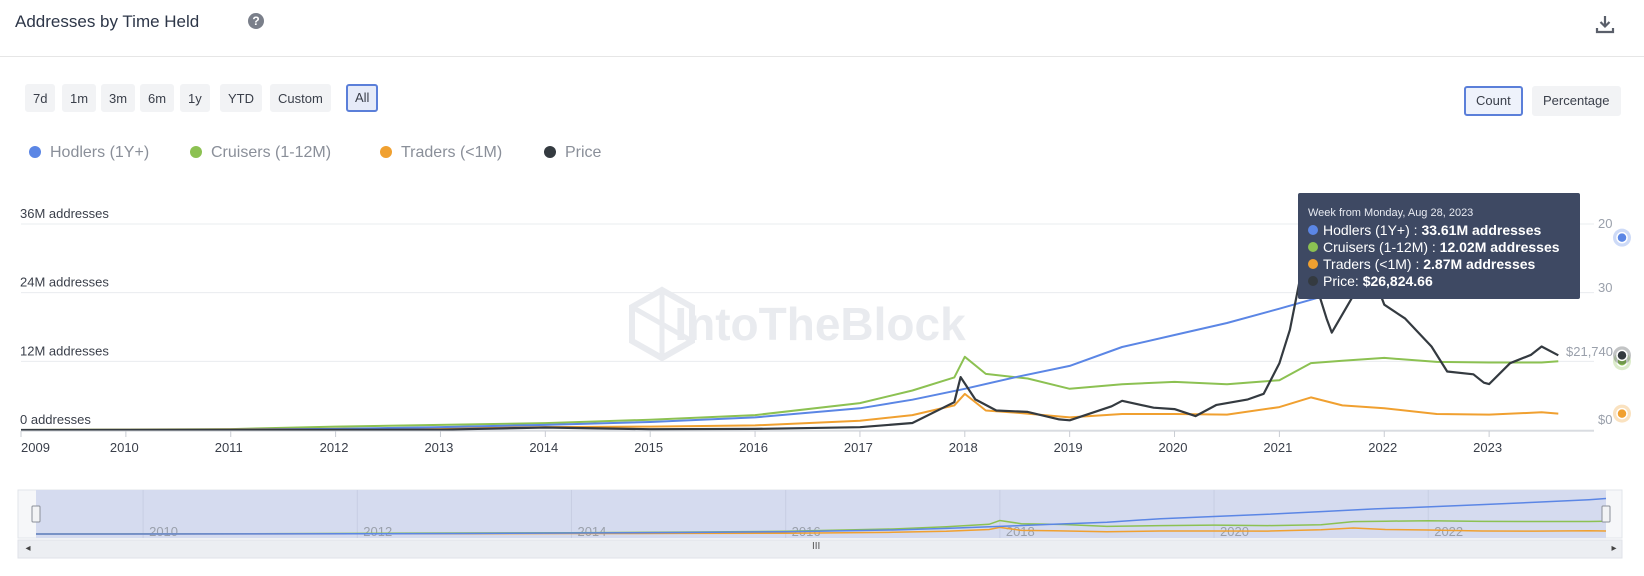 Image resolution: width=1644 pixels, height=576 pixels. Describe the element at coordinates (107, 21) in the screenshot. I see `chart-title: Addresses by Time Held` at that location.